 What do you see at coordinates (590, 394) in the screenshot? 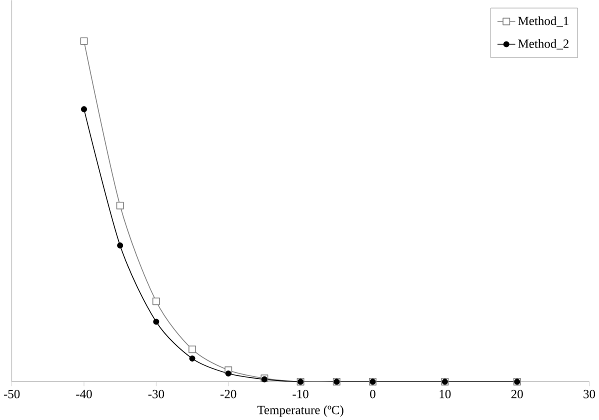
I see `x-tick-label: 30` at bounding box center [590, 394].